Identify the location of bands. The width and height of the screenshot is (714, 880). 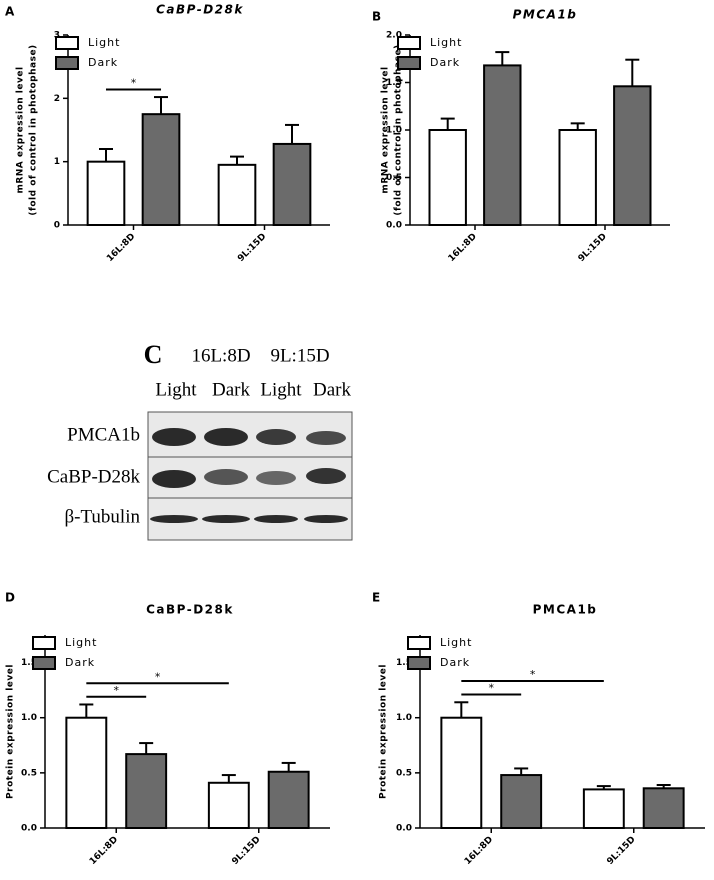
(249, 475).